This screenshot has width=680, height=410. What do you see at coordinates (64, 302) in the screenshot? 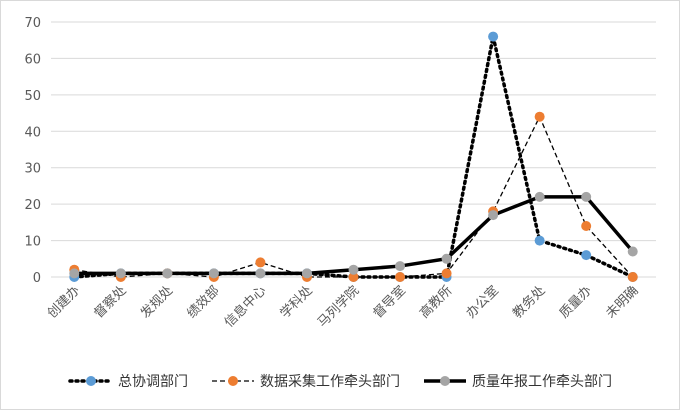
I see `x-tick-label: 创建办` at bounding box center [64, 302].